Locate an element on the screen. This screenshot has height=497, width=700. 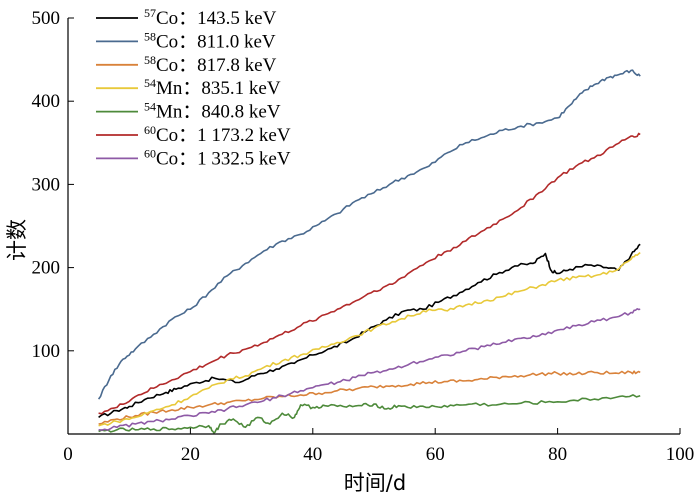
y-tick-label: 100 is located at coordinates (46, 351).